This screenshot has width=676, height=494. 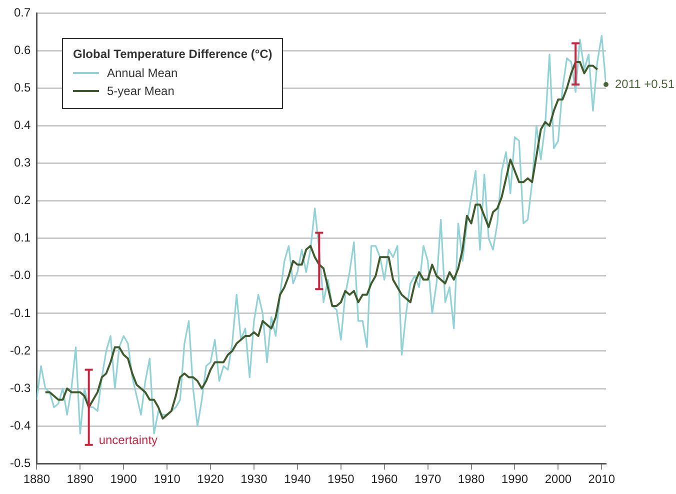 I want to click on y-tick-label: -0.2, so click(x=20, y=350).